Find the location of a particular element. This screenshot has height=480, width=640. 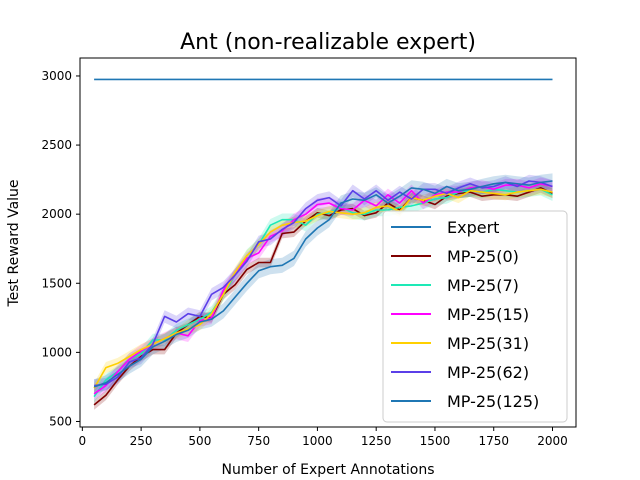

x-tick-label: 1250 is located at coordinates (376, 441).